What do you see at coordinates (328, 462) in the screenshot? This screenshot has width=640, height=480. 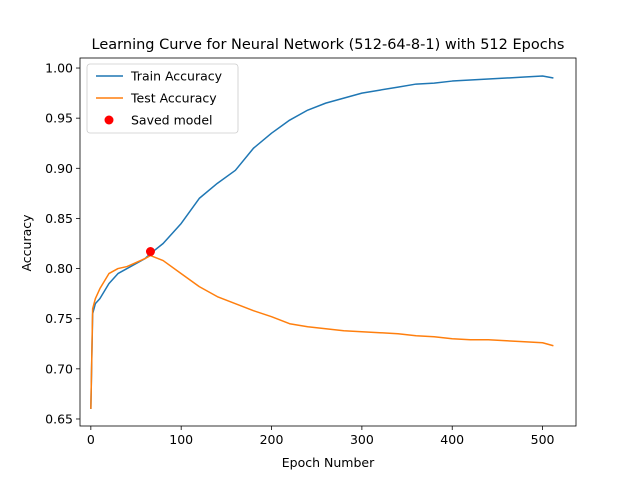 I see `x-axis-label: Epoch Number` at bounding box center [328, 462].